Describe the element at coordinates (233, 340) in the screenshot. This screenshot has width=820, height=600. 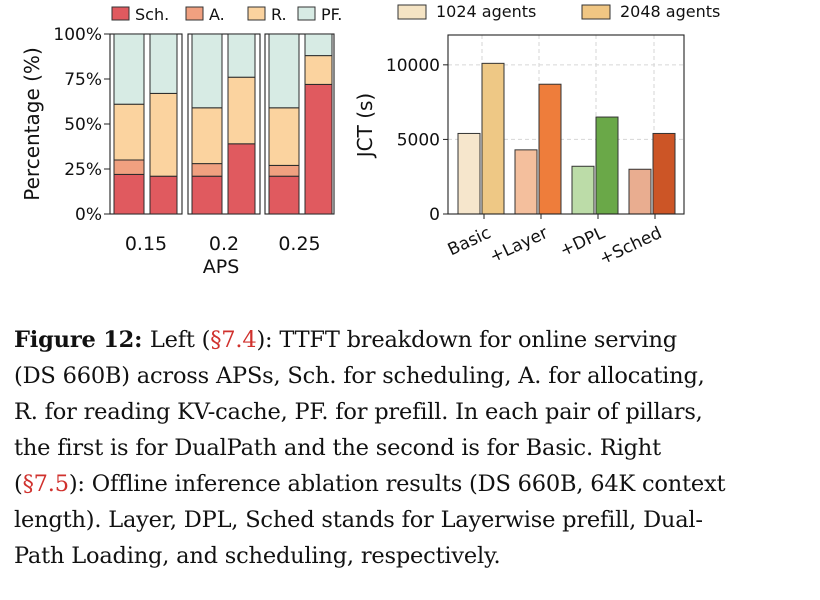
I see `section-reference-link: §7.4` at that location.